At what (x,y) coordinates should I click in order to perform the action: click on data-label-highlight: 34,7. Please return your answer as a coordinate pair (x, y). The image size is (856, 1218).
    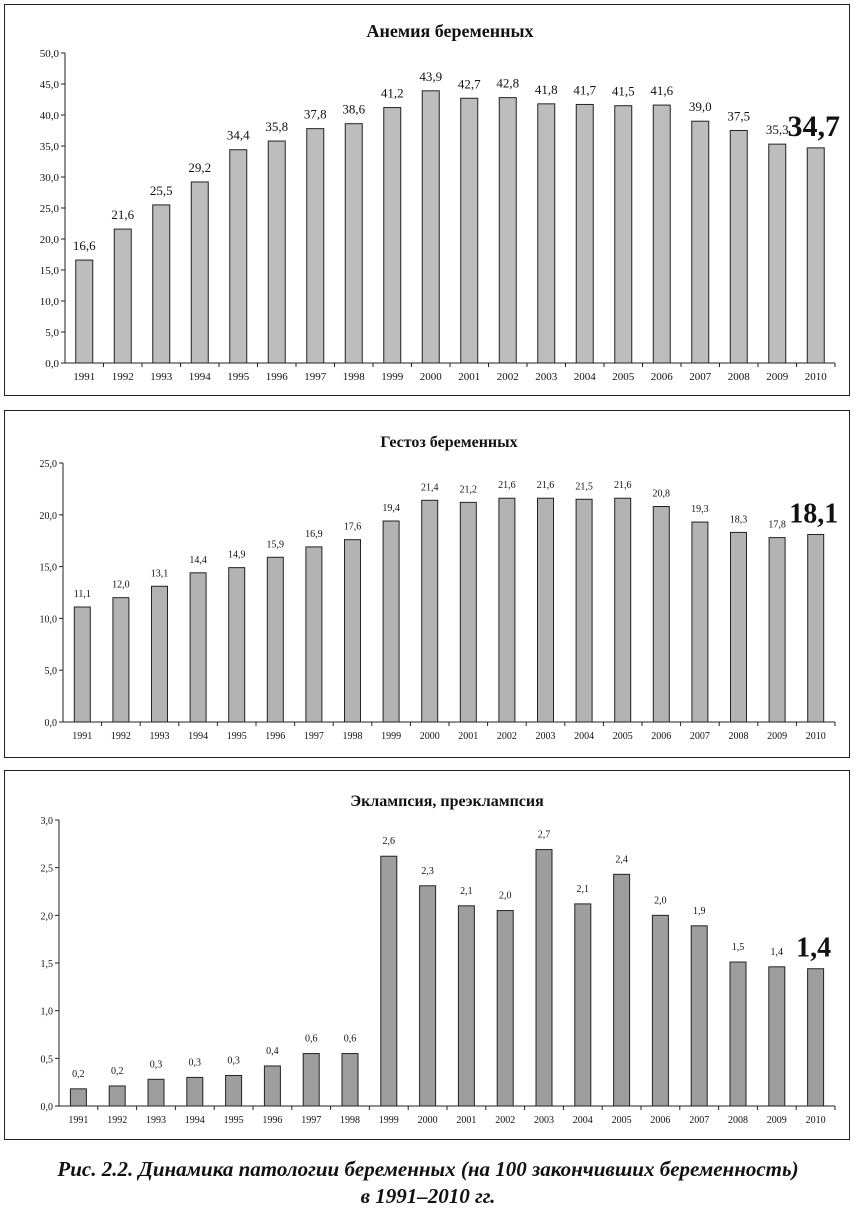
    Looking at the image, I should click on (814, 126).